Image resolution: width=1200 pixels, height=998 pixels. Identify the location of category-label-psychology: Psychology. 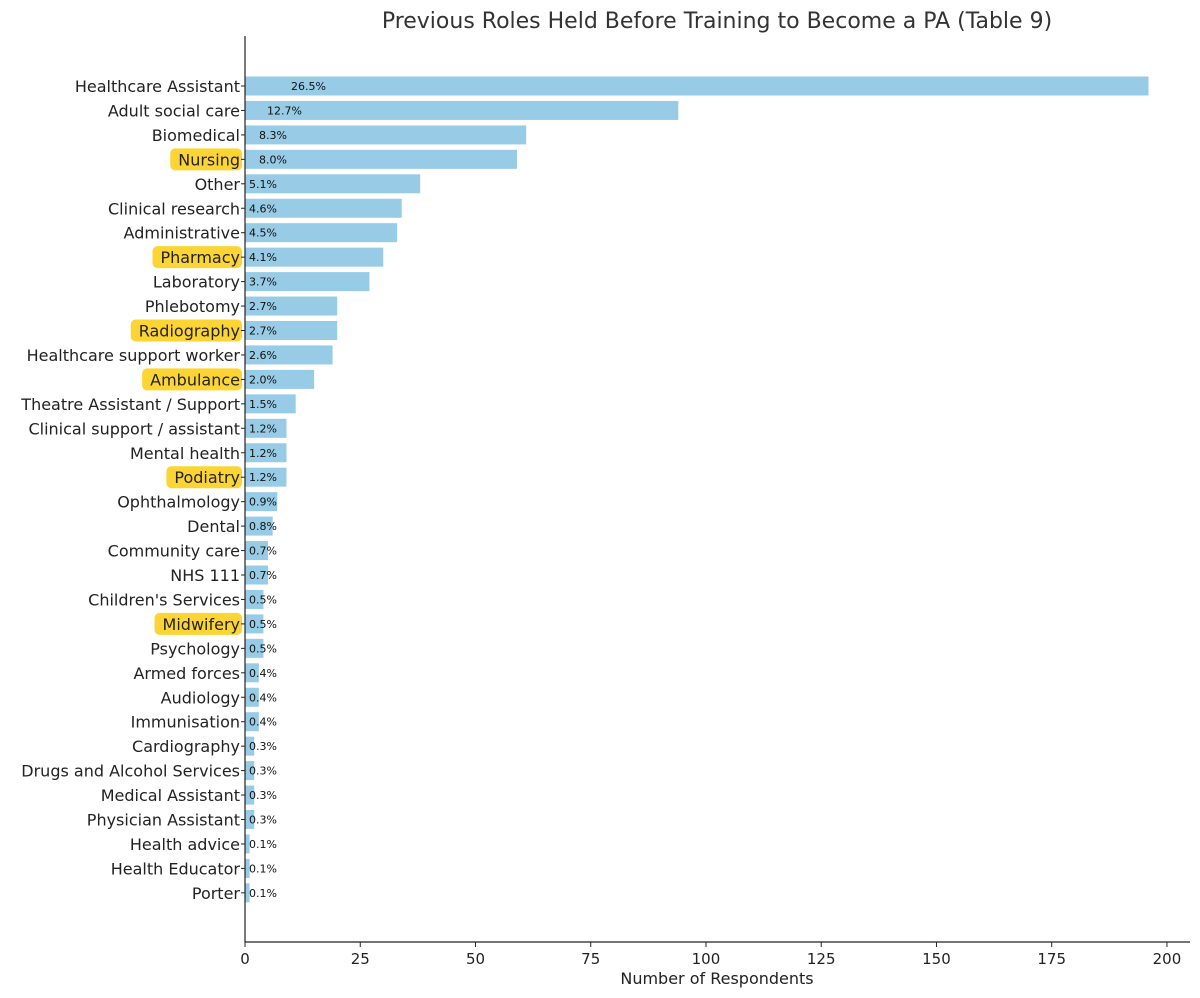
(195, 648).